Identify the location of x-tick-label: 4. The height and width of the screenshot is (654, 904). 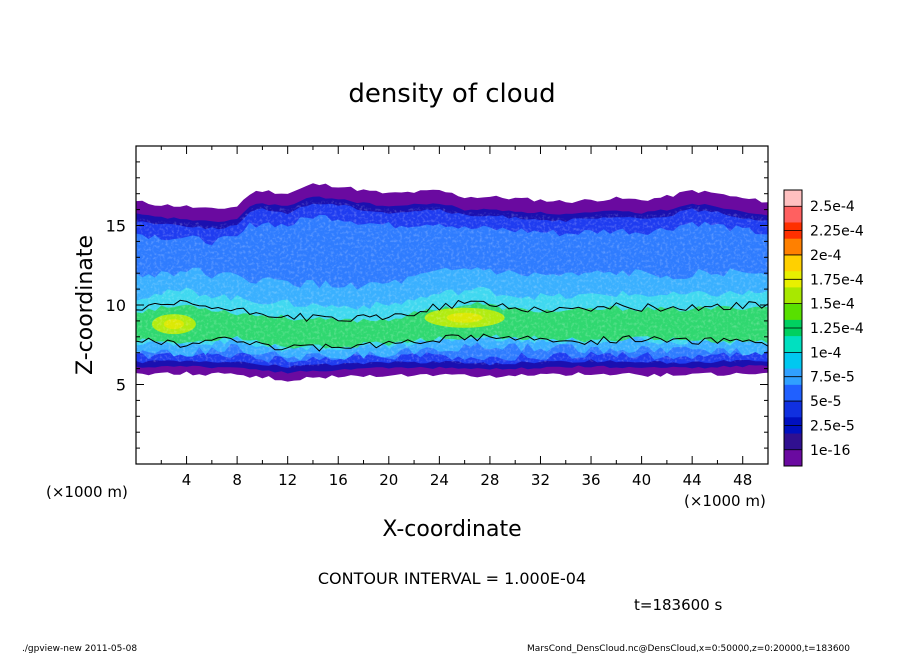
(187, 480).